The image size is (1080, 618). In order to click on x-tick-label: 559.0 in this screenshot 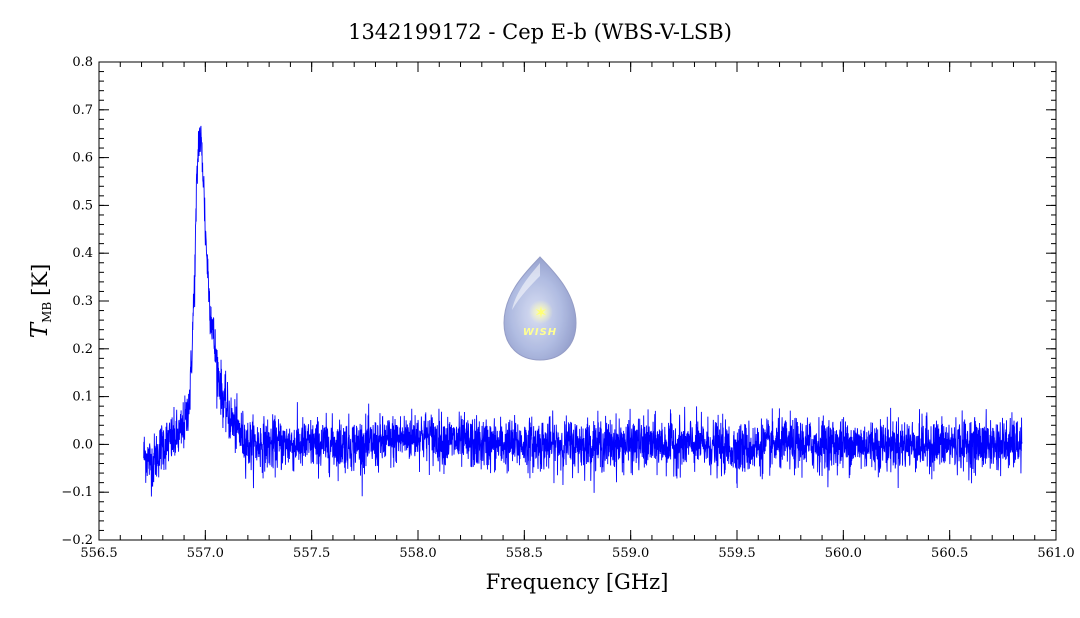, I will do `click(630, 553)`.